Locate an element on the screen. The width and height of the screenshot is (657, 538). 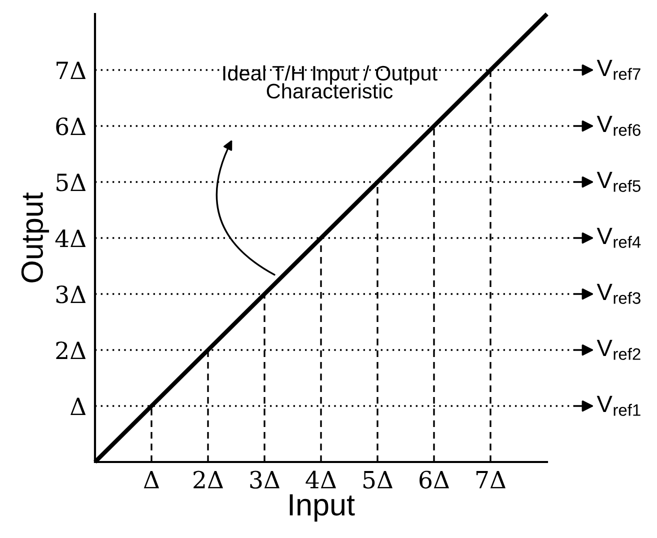
x-tick-label: Δ is located at coordinates (152, 479).